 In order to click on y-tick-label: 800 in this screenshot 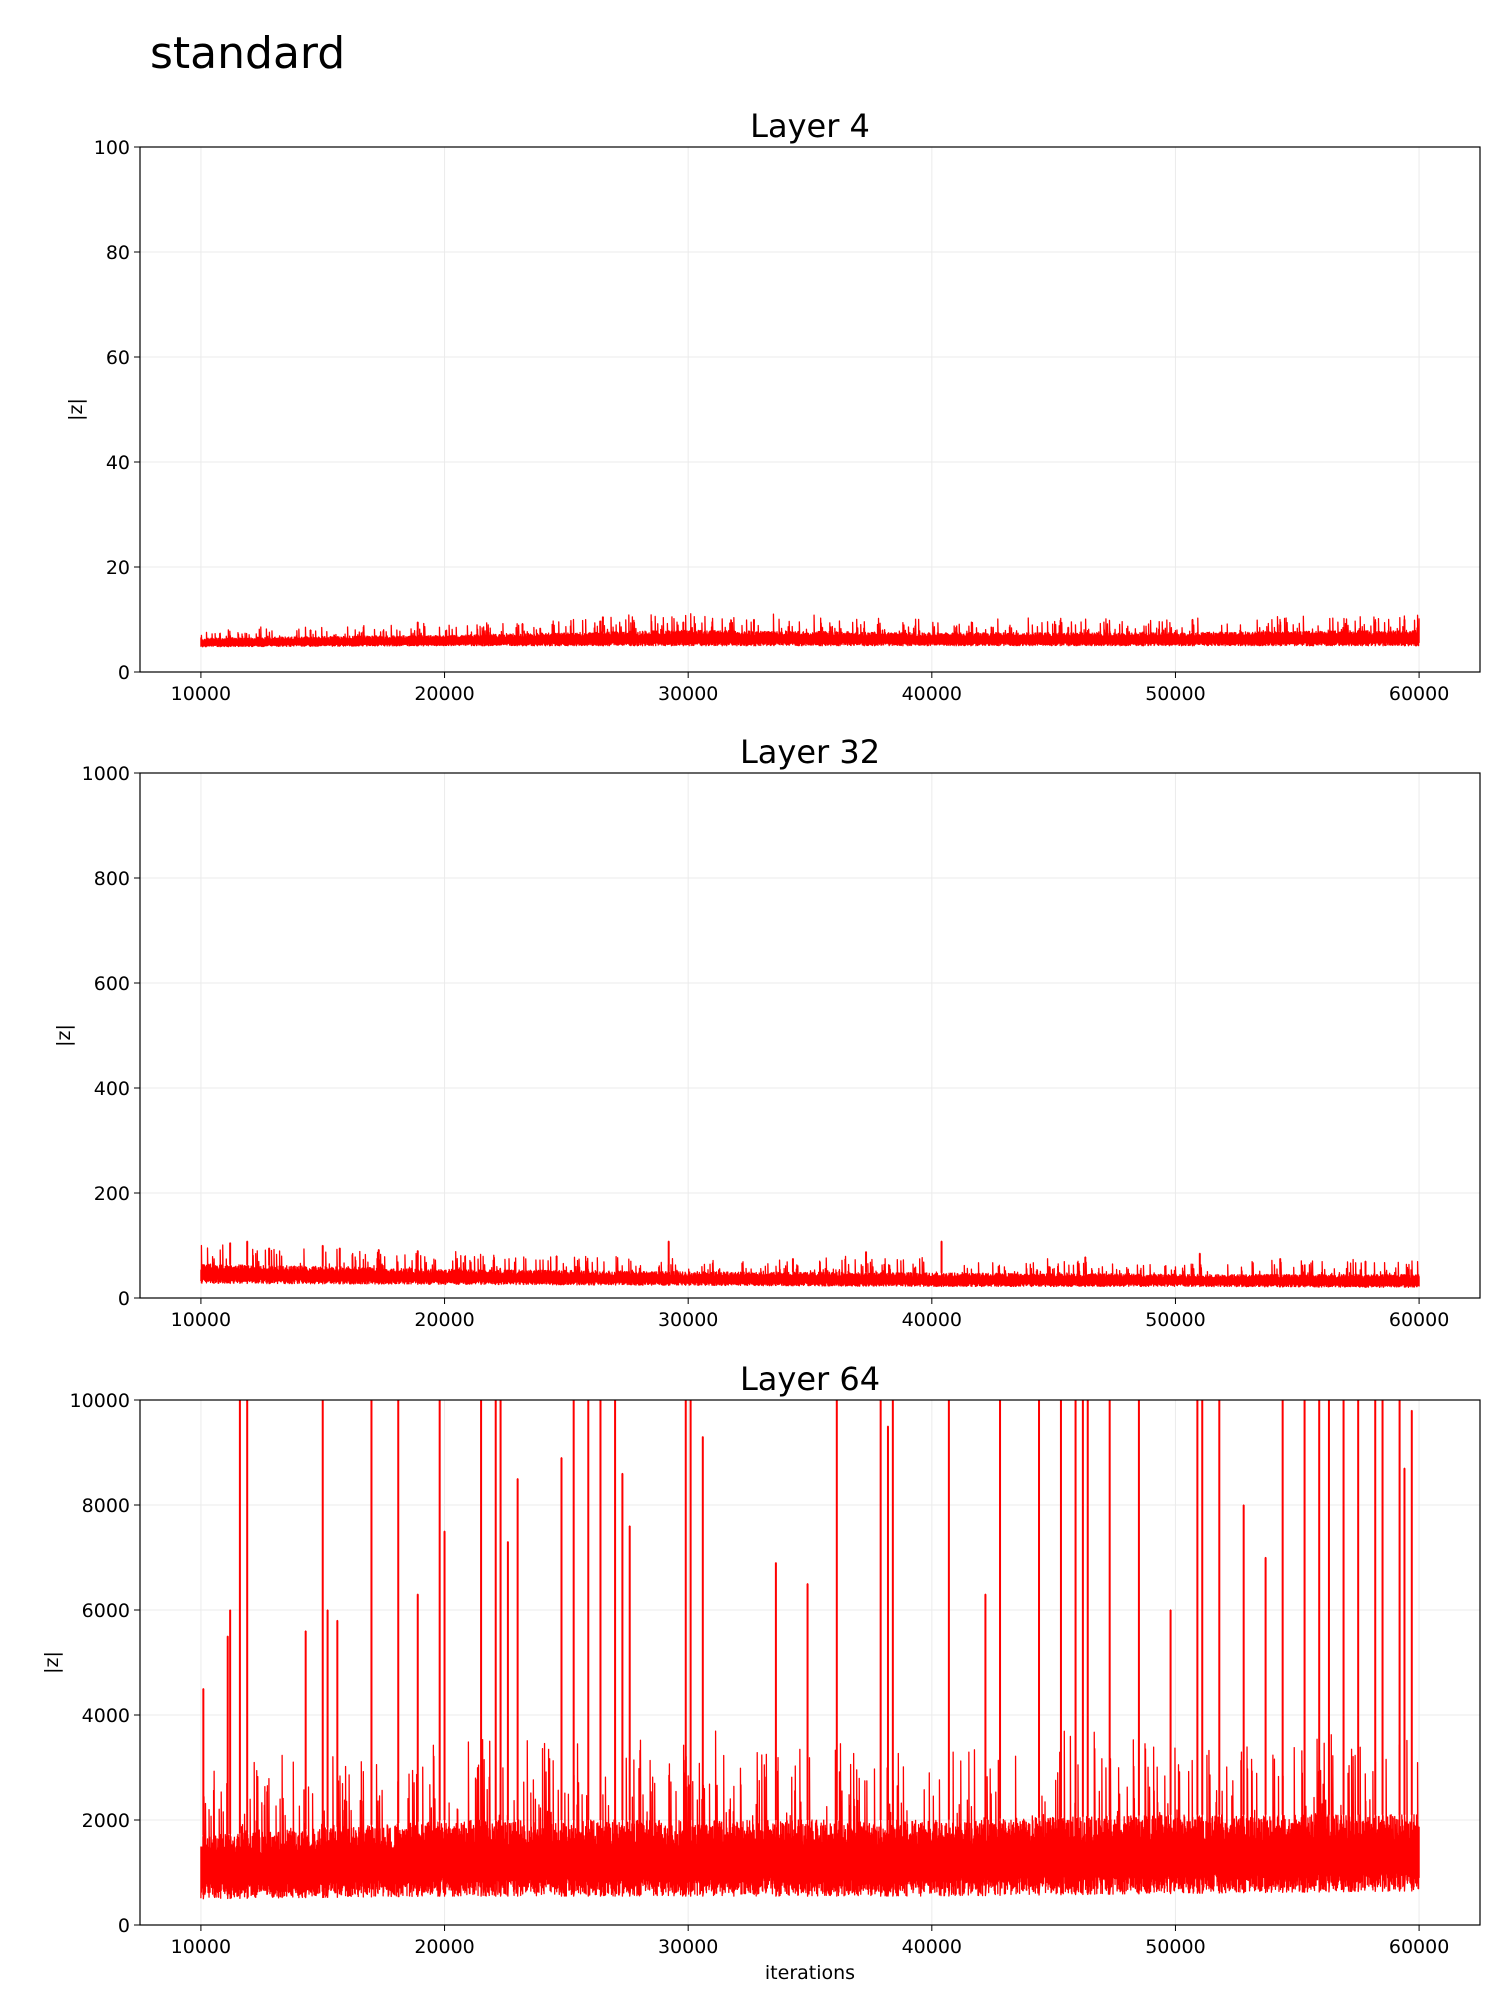, I will do `click(112, 879)`.